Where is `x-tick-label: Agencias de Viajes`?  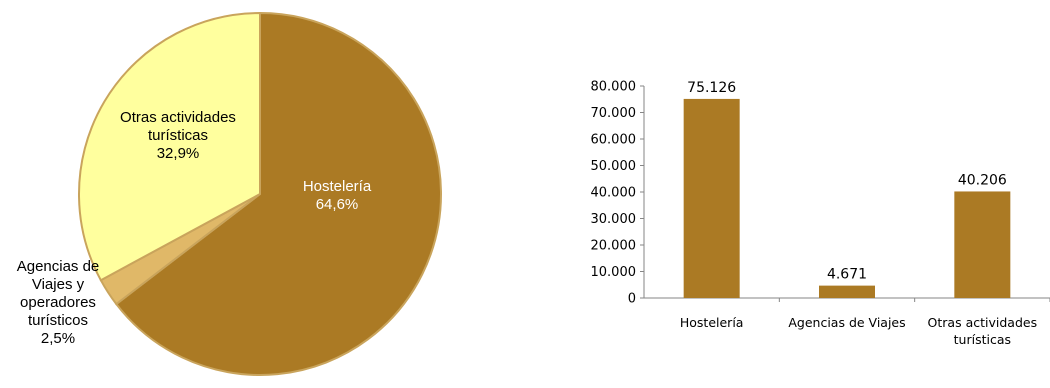
x-tick-label: Agencias de Viajes is located at coordinates (846, 322).